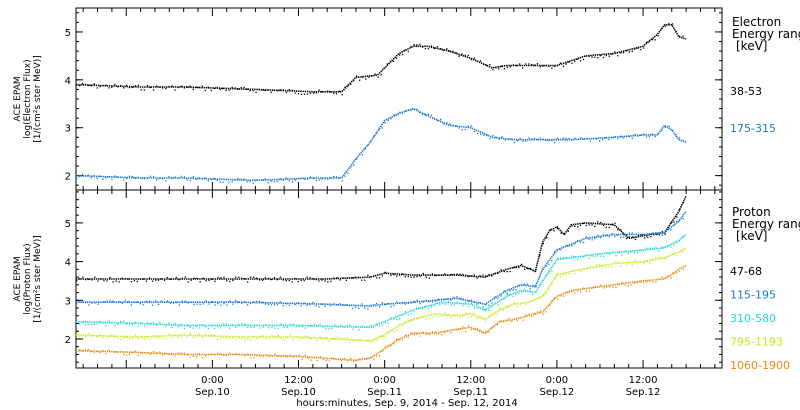 The height and width of the screenshot is (410, 800). I want to click on y-axis-label-line: ACE EPAM, so click(18, 98).